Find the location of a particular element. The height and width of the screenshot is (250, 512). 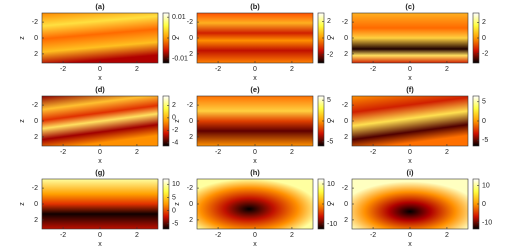

panel-title: (h) is located at coordinates (255, 172).